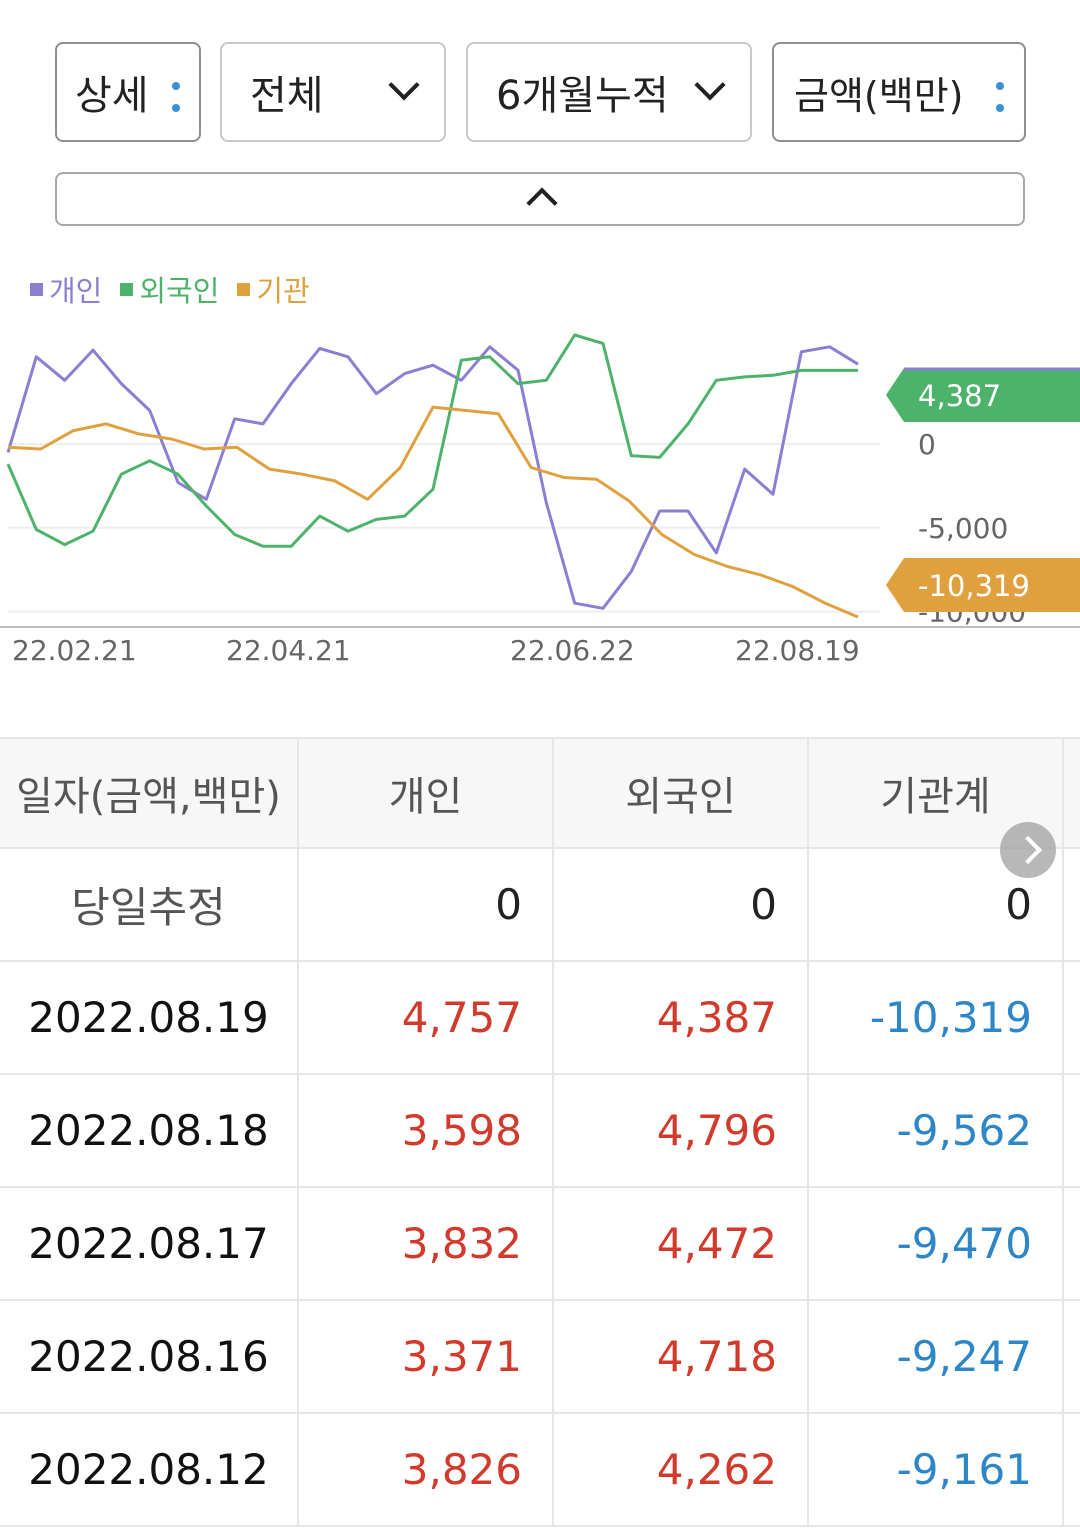 The height and width of the screenshot is (1529, 1080). What do you see at coordinates (582, 96) in the screenshot?
I see `period-select-label: 6개월누적` at bounding box center [582, 96].